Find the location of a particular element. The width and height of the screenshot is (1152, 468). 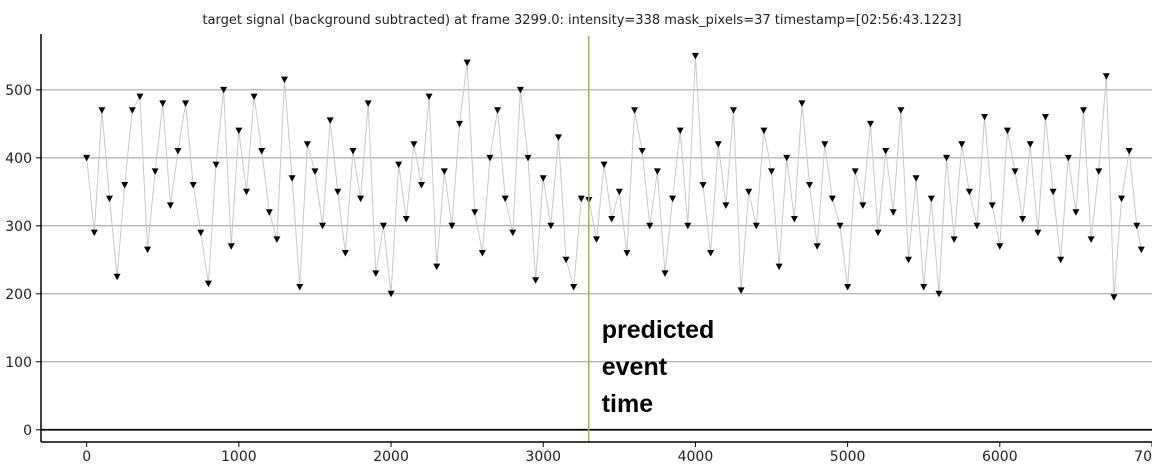

event-label: predicted event time is located at coordinates (658, 367).